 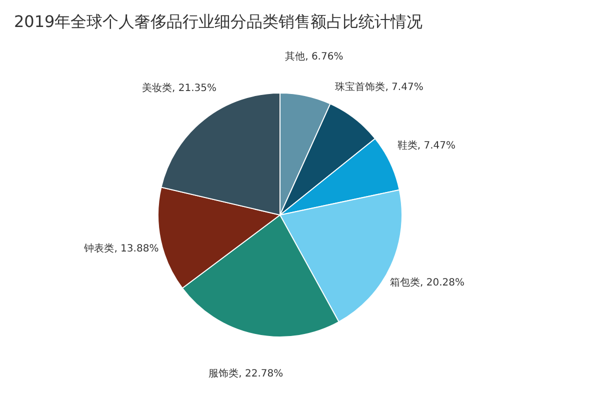 What do you see at coordinates (218, 21) in the screenshot?
I see `chart-title: 2019年全球个人奢侈品行业细分品类销售额占比统计情况` at bounding box center [218, 21].